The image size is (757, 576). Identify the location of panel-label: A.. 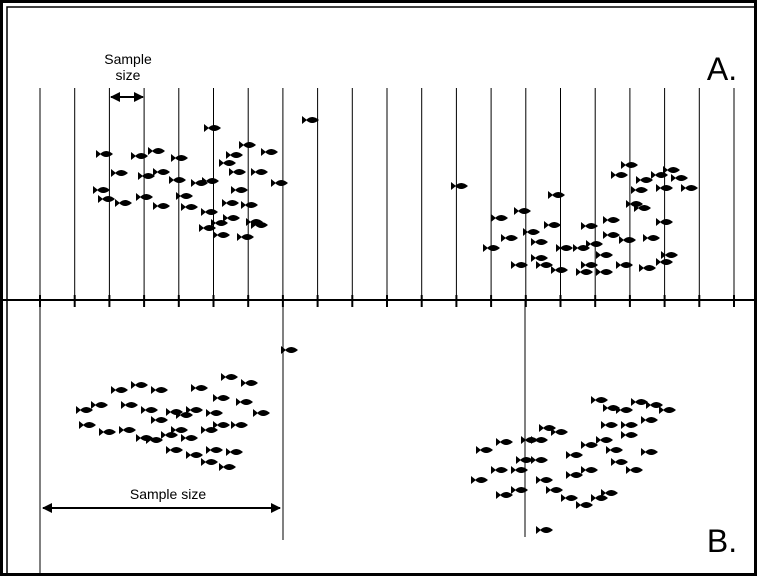
(722, 69).